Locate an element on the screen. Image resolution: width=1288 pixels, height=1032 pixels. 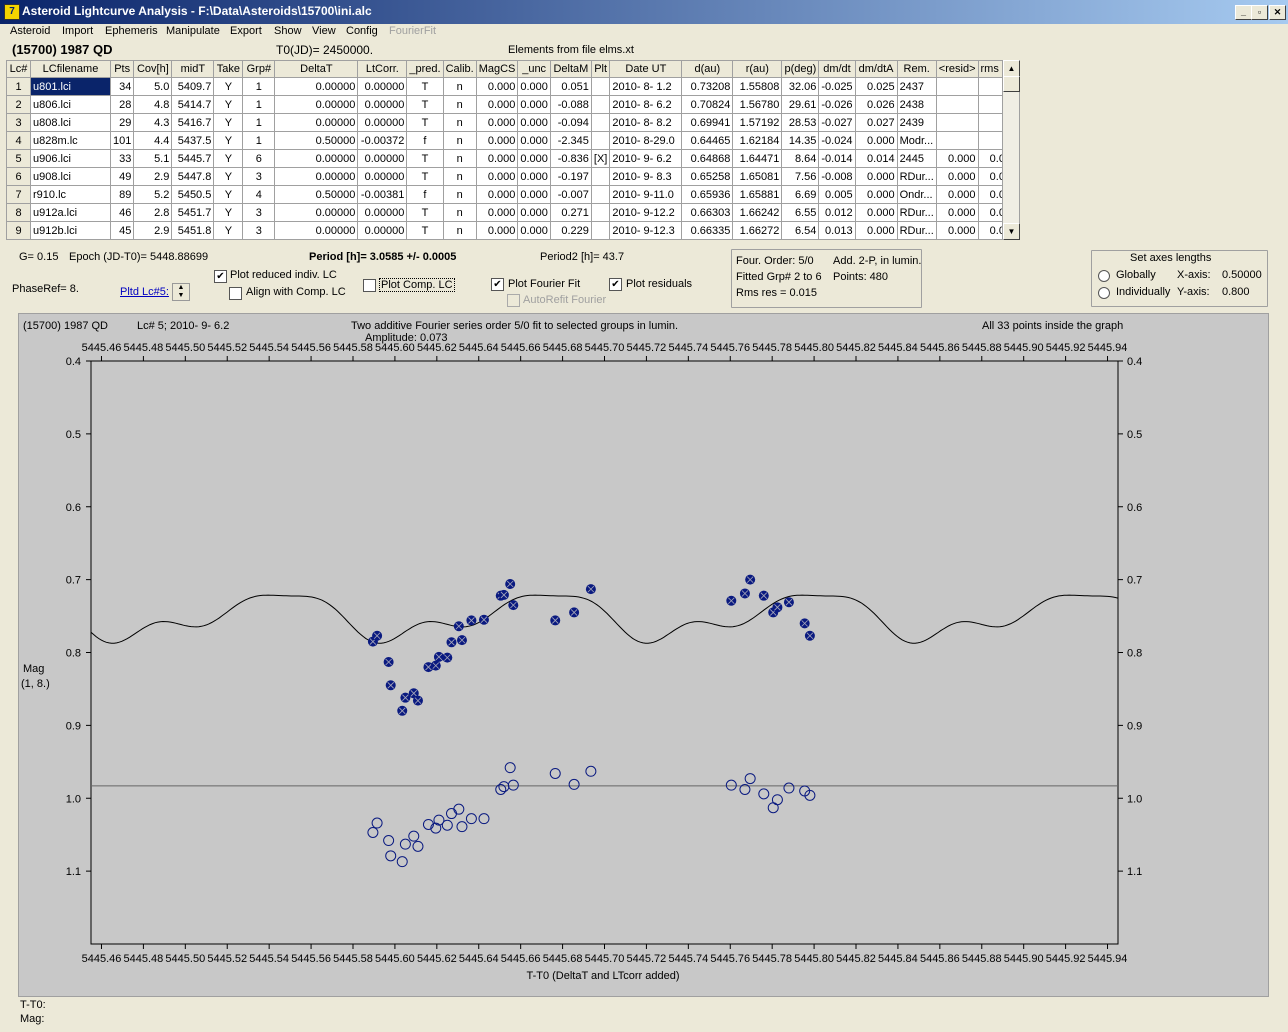
table-cell: f is located at coordinates (425, 140).